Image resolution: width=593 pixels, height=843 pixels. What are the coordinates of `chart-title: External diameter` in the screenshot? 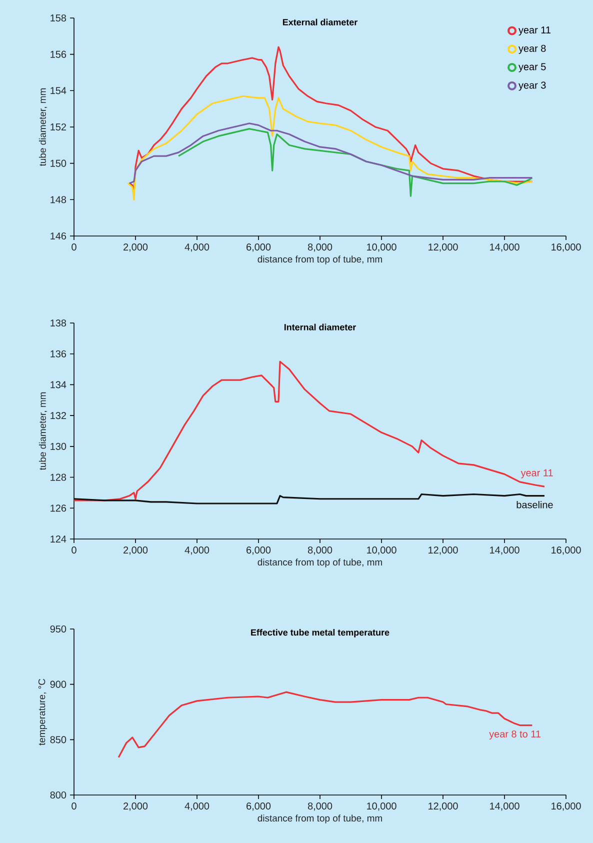 It's located at (320, 22).